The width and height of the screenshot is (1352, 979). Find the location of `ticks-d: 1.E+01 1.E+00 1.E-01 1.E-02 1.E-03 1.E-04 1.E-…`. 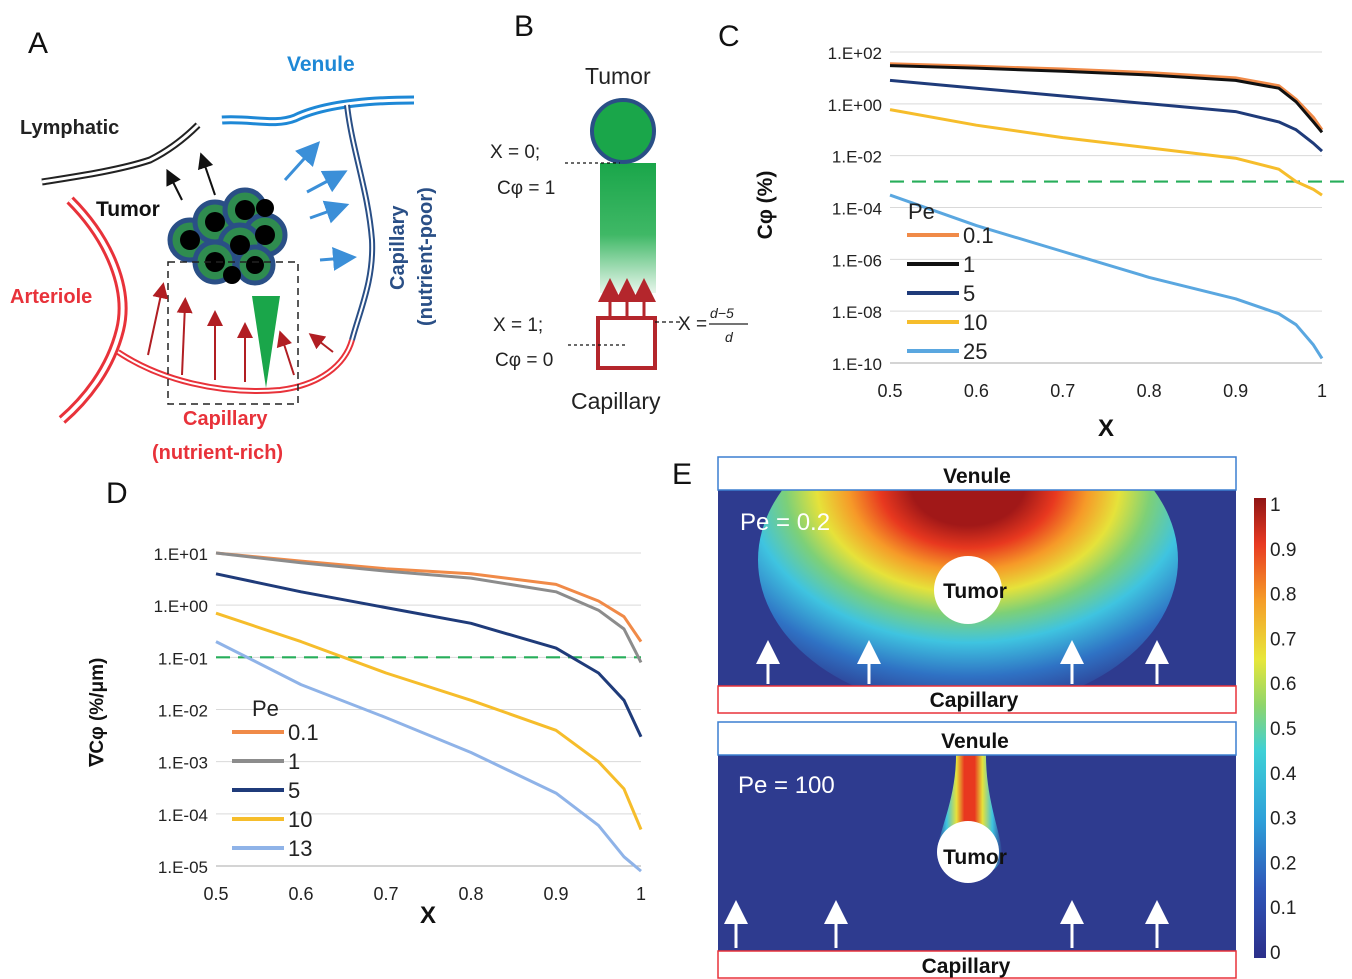

ticks-d: 1.E+01 1.E+00 1.E-01 1.E-02 1.E-03 1.E-04 1.E-… is located at coordinates (400, 724).